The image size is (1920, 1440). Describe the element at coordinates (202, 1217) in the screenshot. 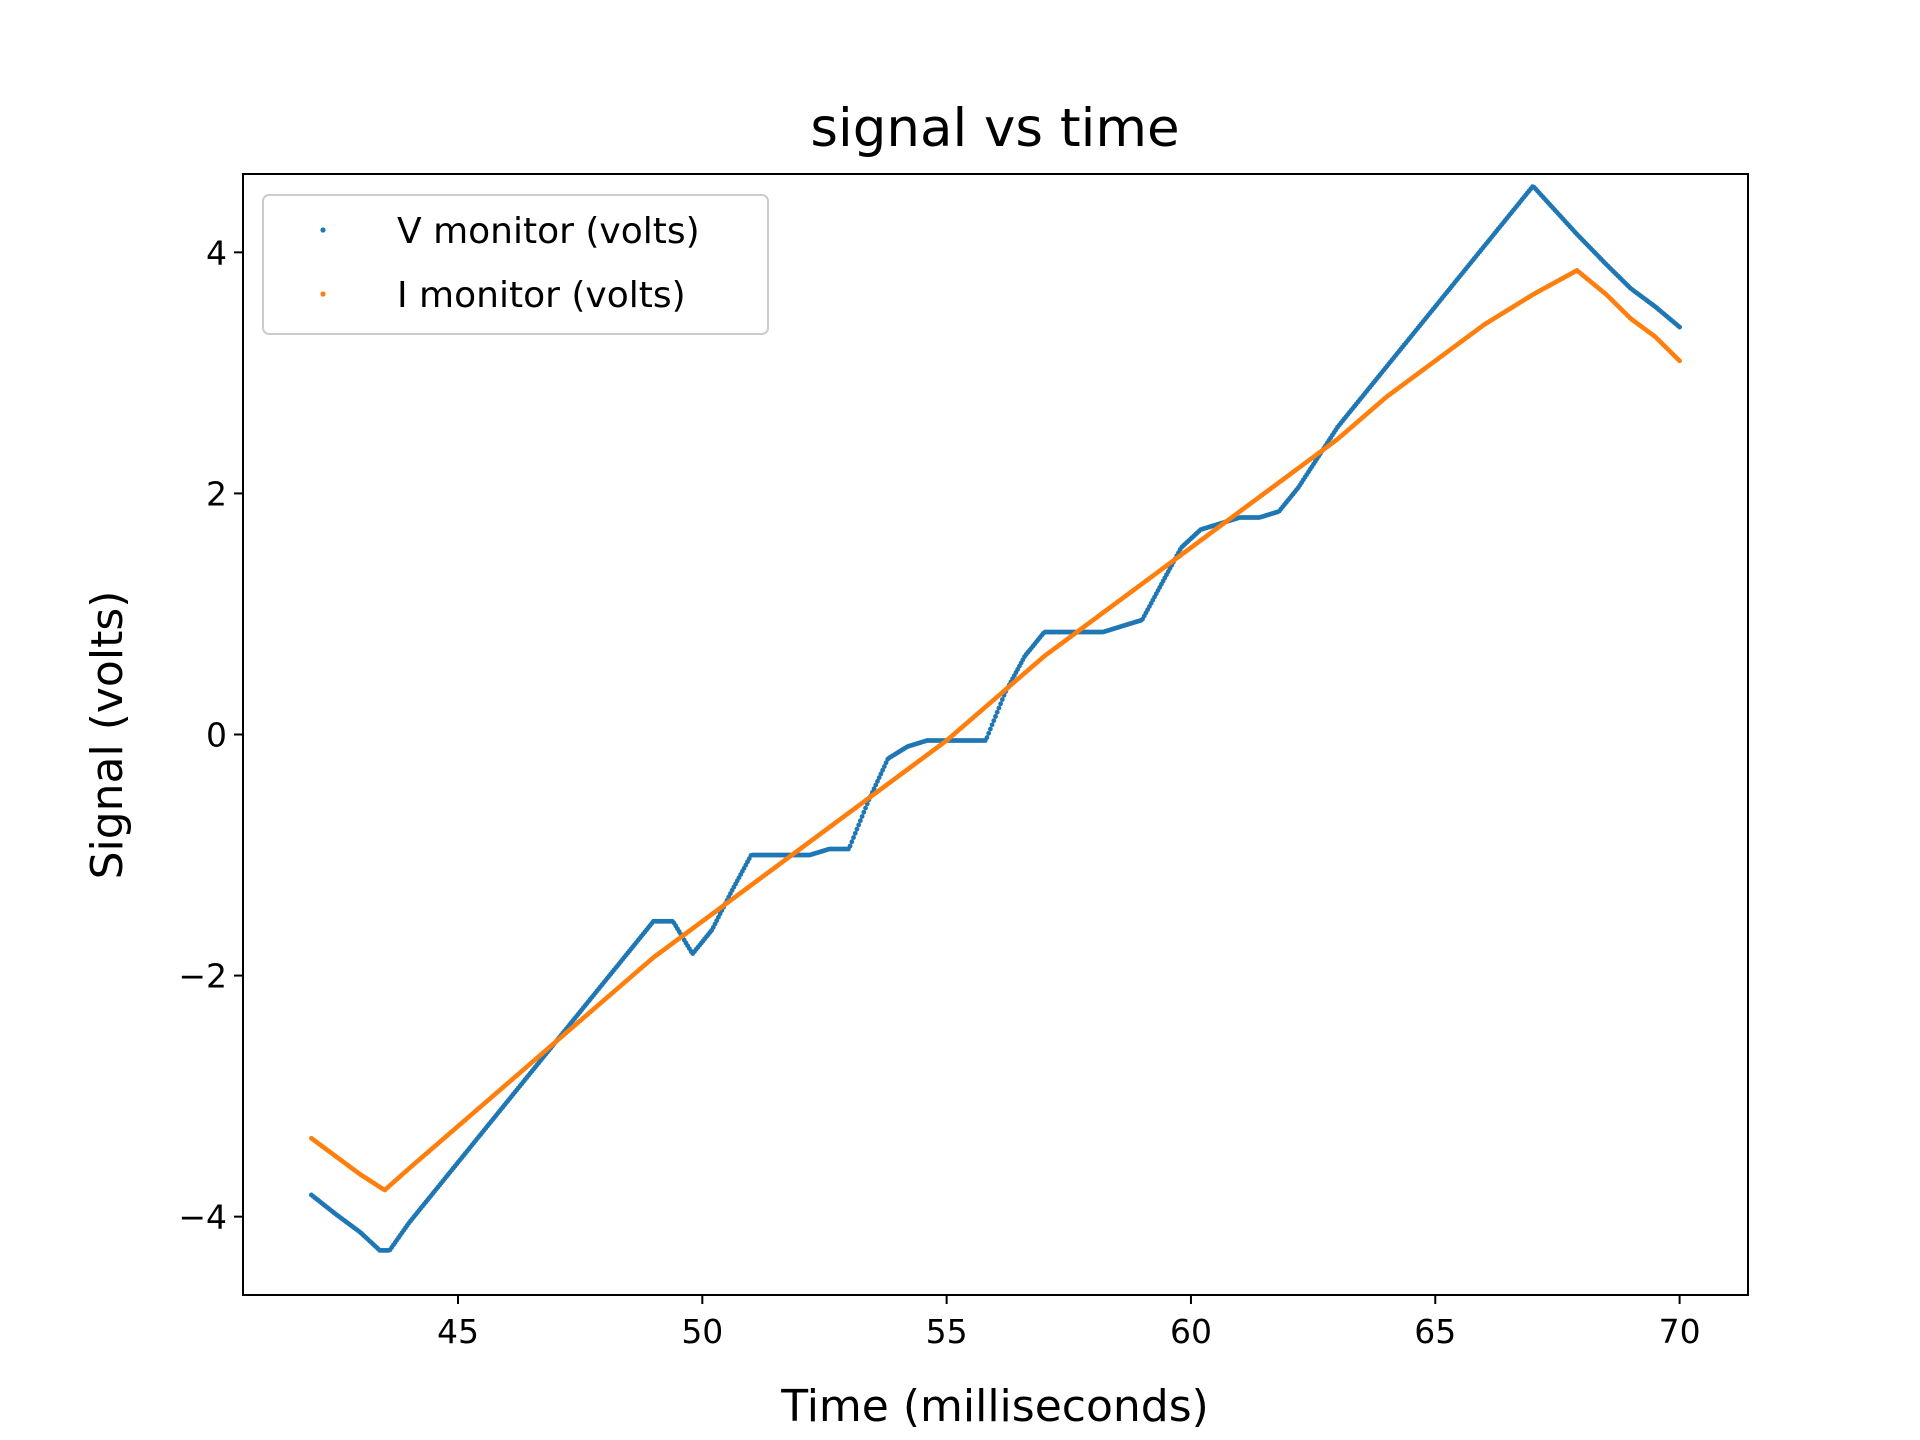

I see `y-tick-label: −4` at that location.